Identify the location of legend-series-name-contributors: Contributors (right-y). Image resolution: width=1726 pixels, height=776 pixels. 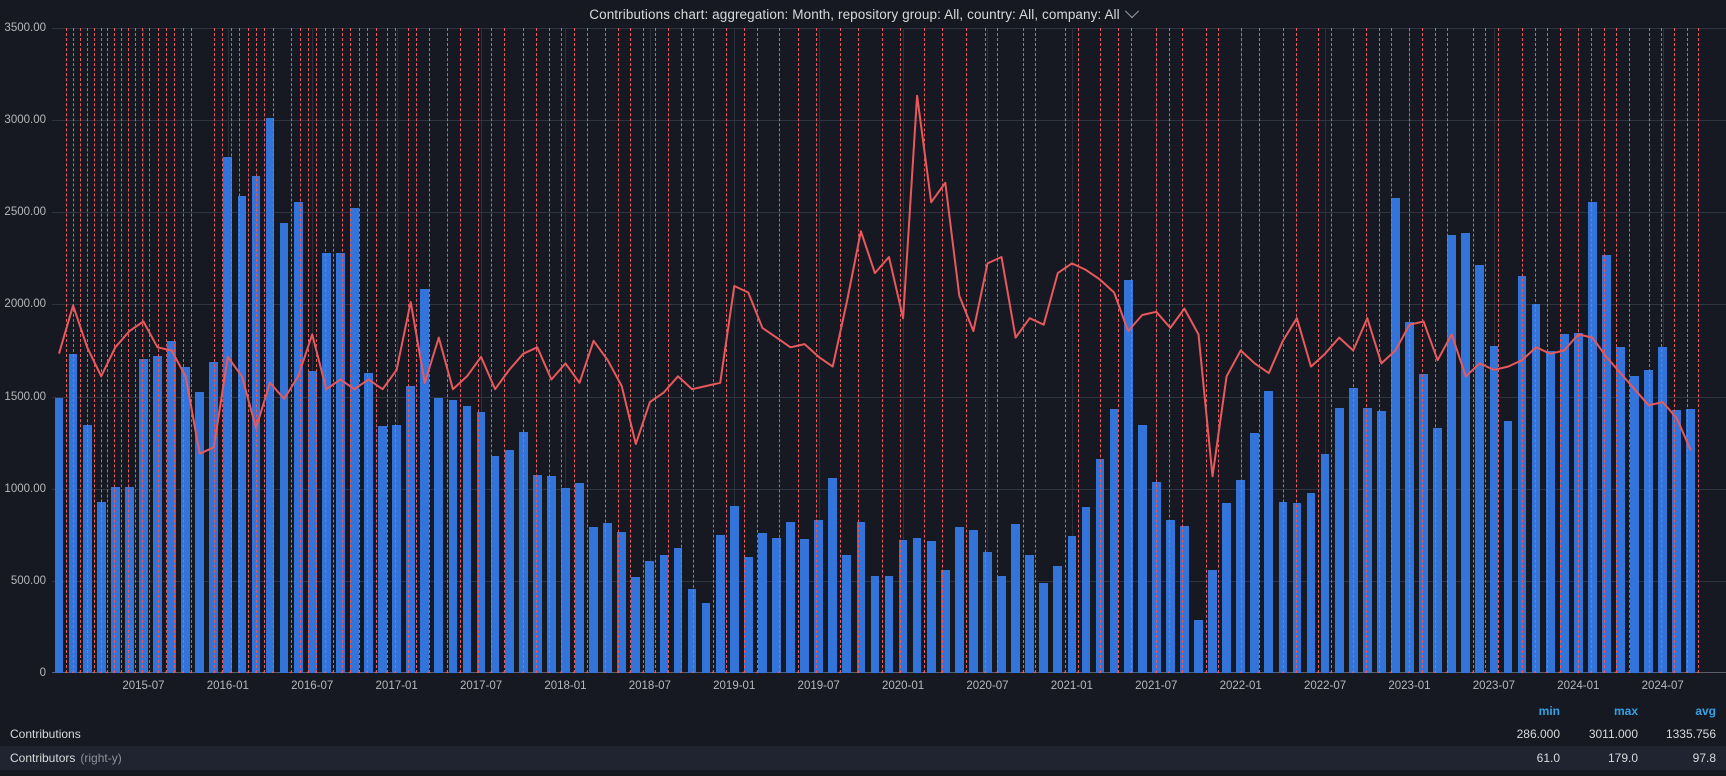
(746, 758).